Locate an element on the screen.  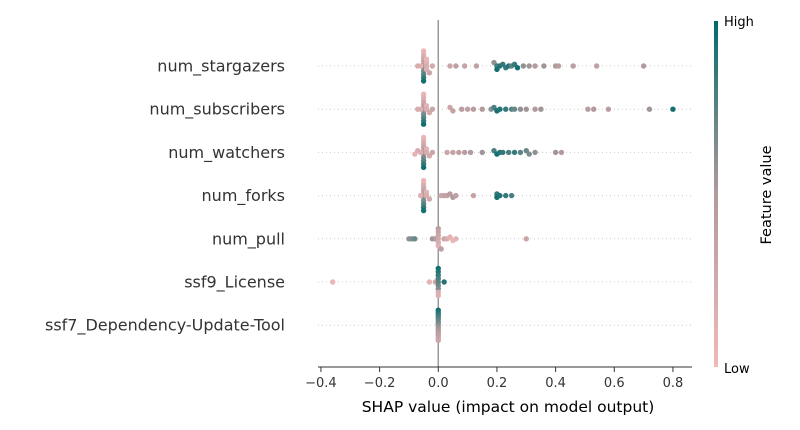
feature-label: num_watchers is located at coordinates (226, 153).